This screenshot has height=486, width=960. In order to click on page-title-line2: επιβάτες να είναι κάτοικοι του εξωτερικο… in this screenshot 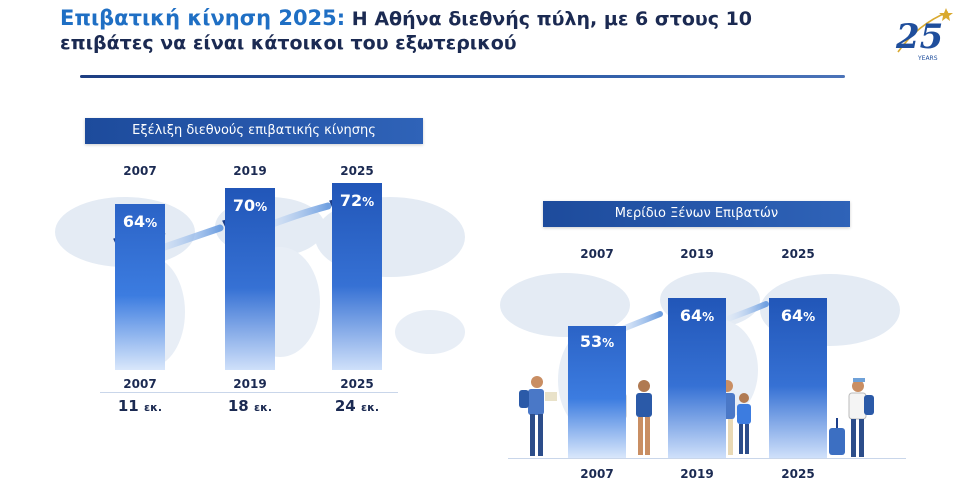, I will do `click(288, 43)`.